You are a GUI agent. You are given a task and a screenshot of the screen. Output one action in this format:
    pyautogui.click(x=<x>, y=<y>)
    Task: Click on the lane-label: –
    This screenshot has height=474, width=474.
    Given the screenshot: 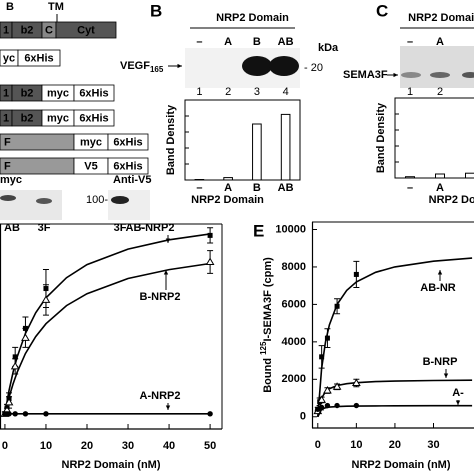 What is the action you would take?
    pyautogui.click(x=410, y=42)
    